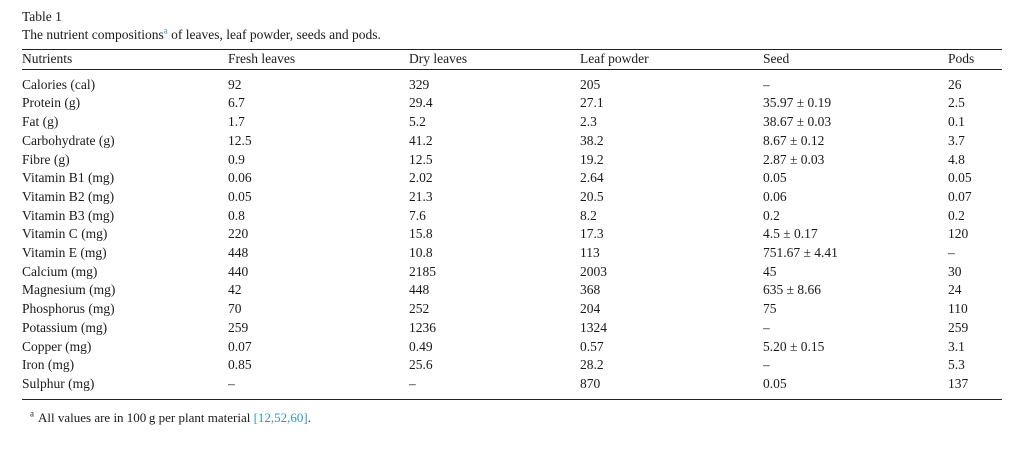 The image size is (1020, 465). I want to click on value-cell: 5.2, so click(417, 122).